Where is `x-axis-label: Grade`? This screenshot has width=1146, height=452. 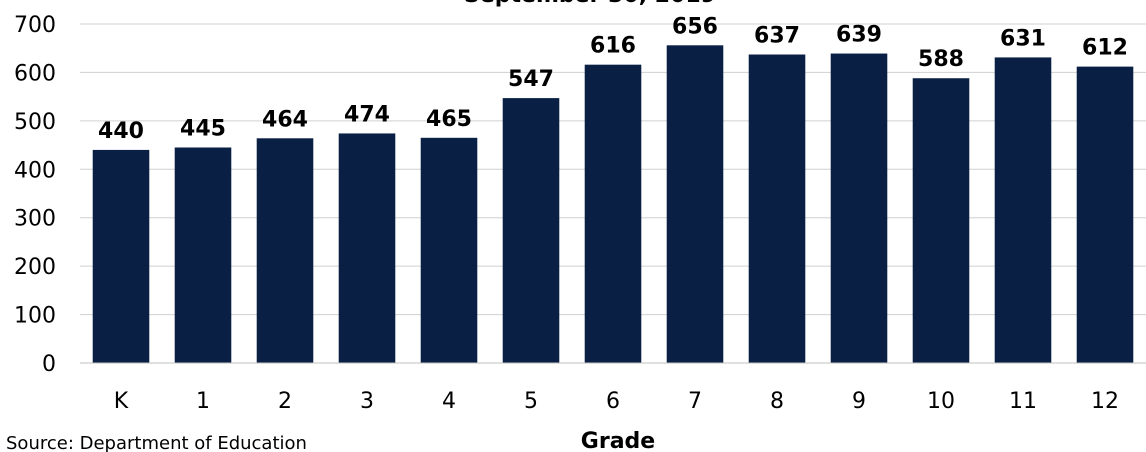
x-axis-label: Grade is located at coordinates (618, 440).